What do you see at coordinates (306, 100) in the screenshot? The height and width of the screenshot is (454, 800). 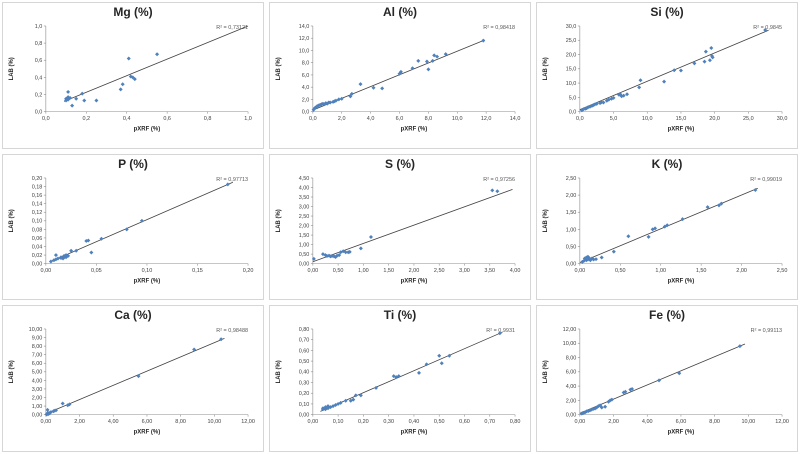 I see `y-tick-label: 2,0` at bounding box center [306, 100].